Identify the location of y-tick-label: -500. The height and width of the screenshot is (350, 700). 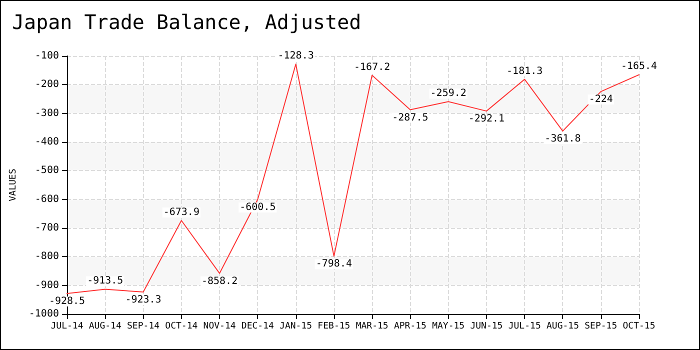
(46, 170).